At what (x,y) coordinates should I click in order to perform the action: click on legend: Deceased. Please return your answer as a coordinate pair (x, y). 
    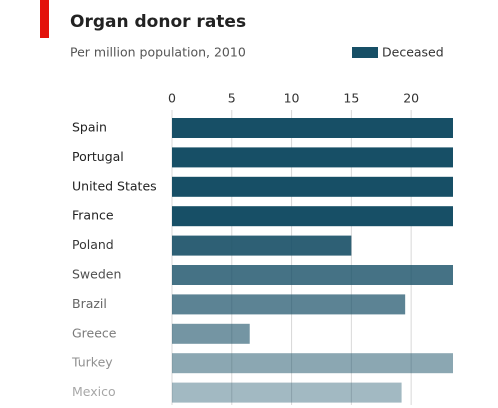
    Looking at the image, I should click on (398, 52).